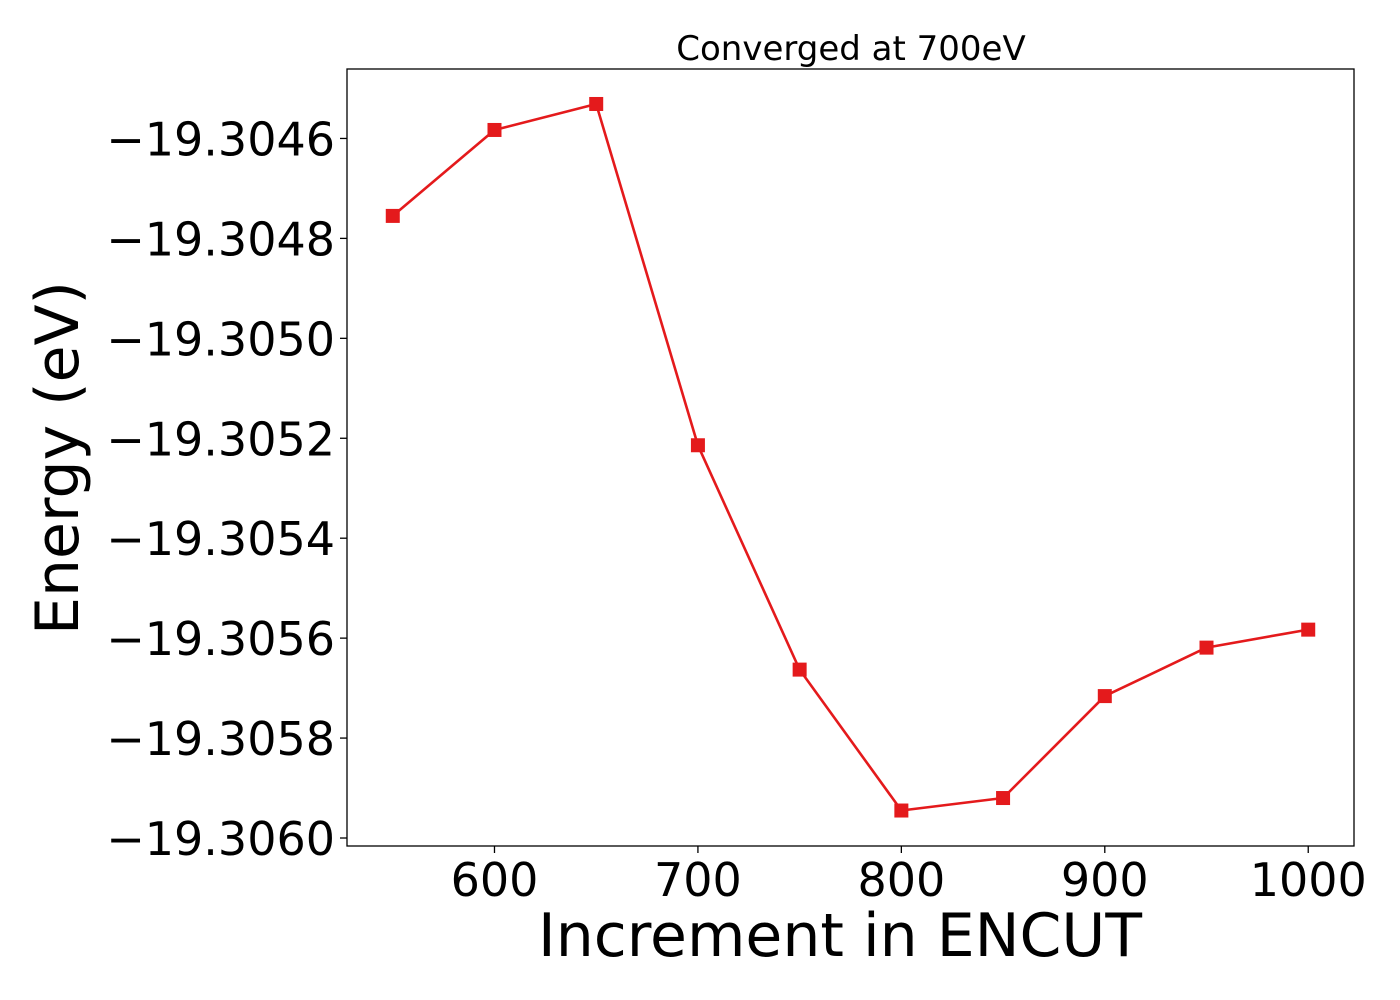 This screenshot has width=1400, height=1000. Describe the element at coordinates (220, 839) in the screenshot. I see `y-tick-label: −19.3060` at that location.